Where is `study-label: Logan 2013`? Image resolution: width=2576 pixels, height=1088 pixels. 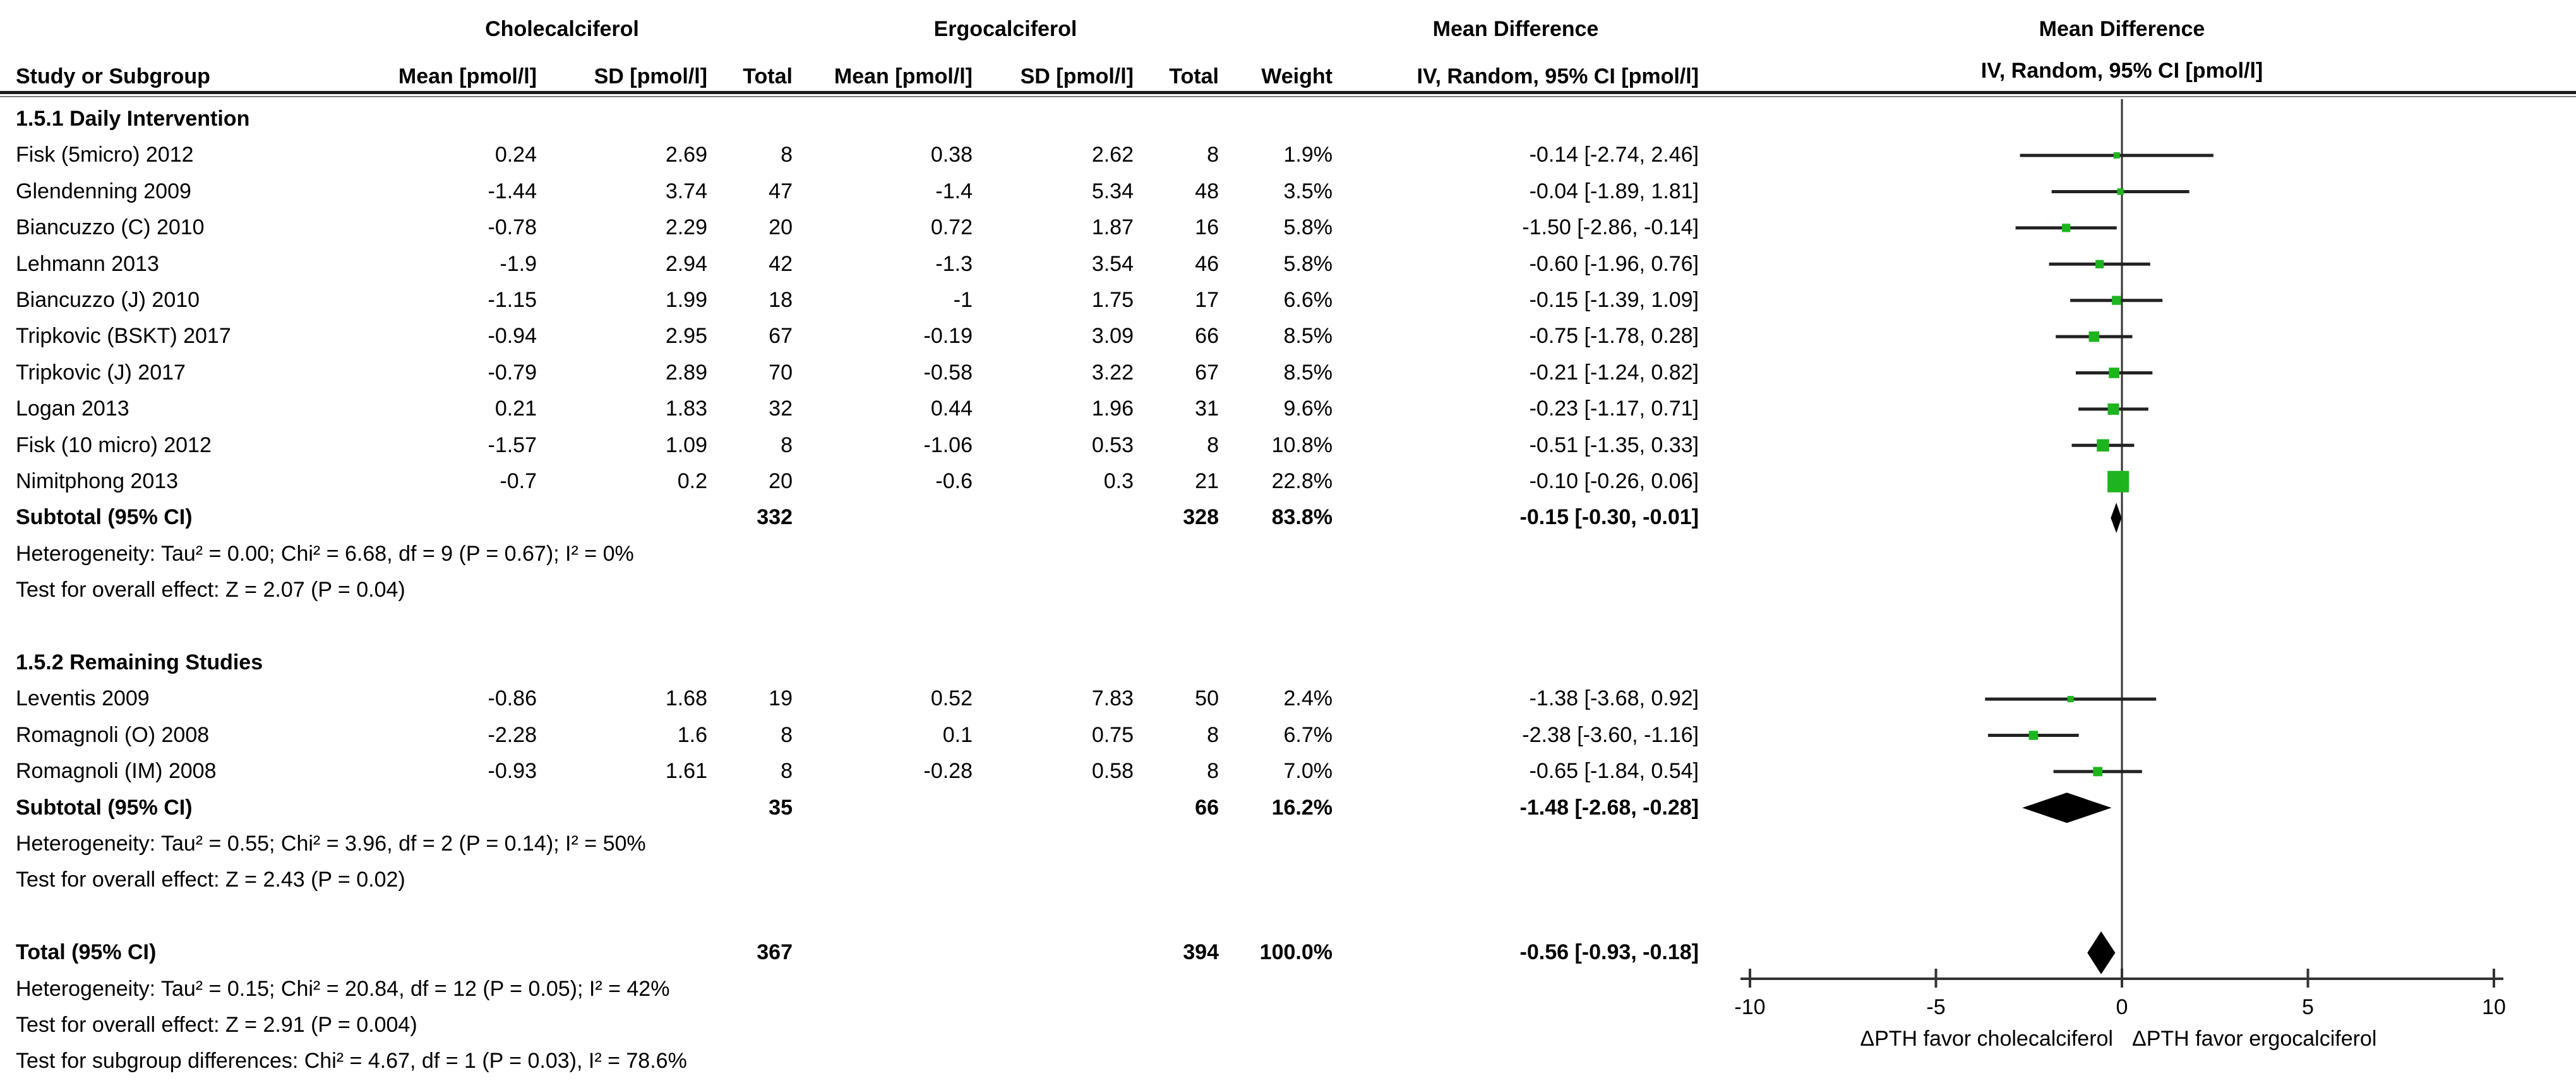
study-label: Logan 2013 is located at coordinates (72, 409).